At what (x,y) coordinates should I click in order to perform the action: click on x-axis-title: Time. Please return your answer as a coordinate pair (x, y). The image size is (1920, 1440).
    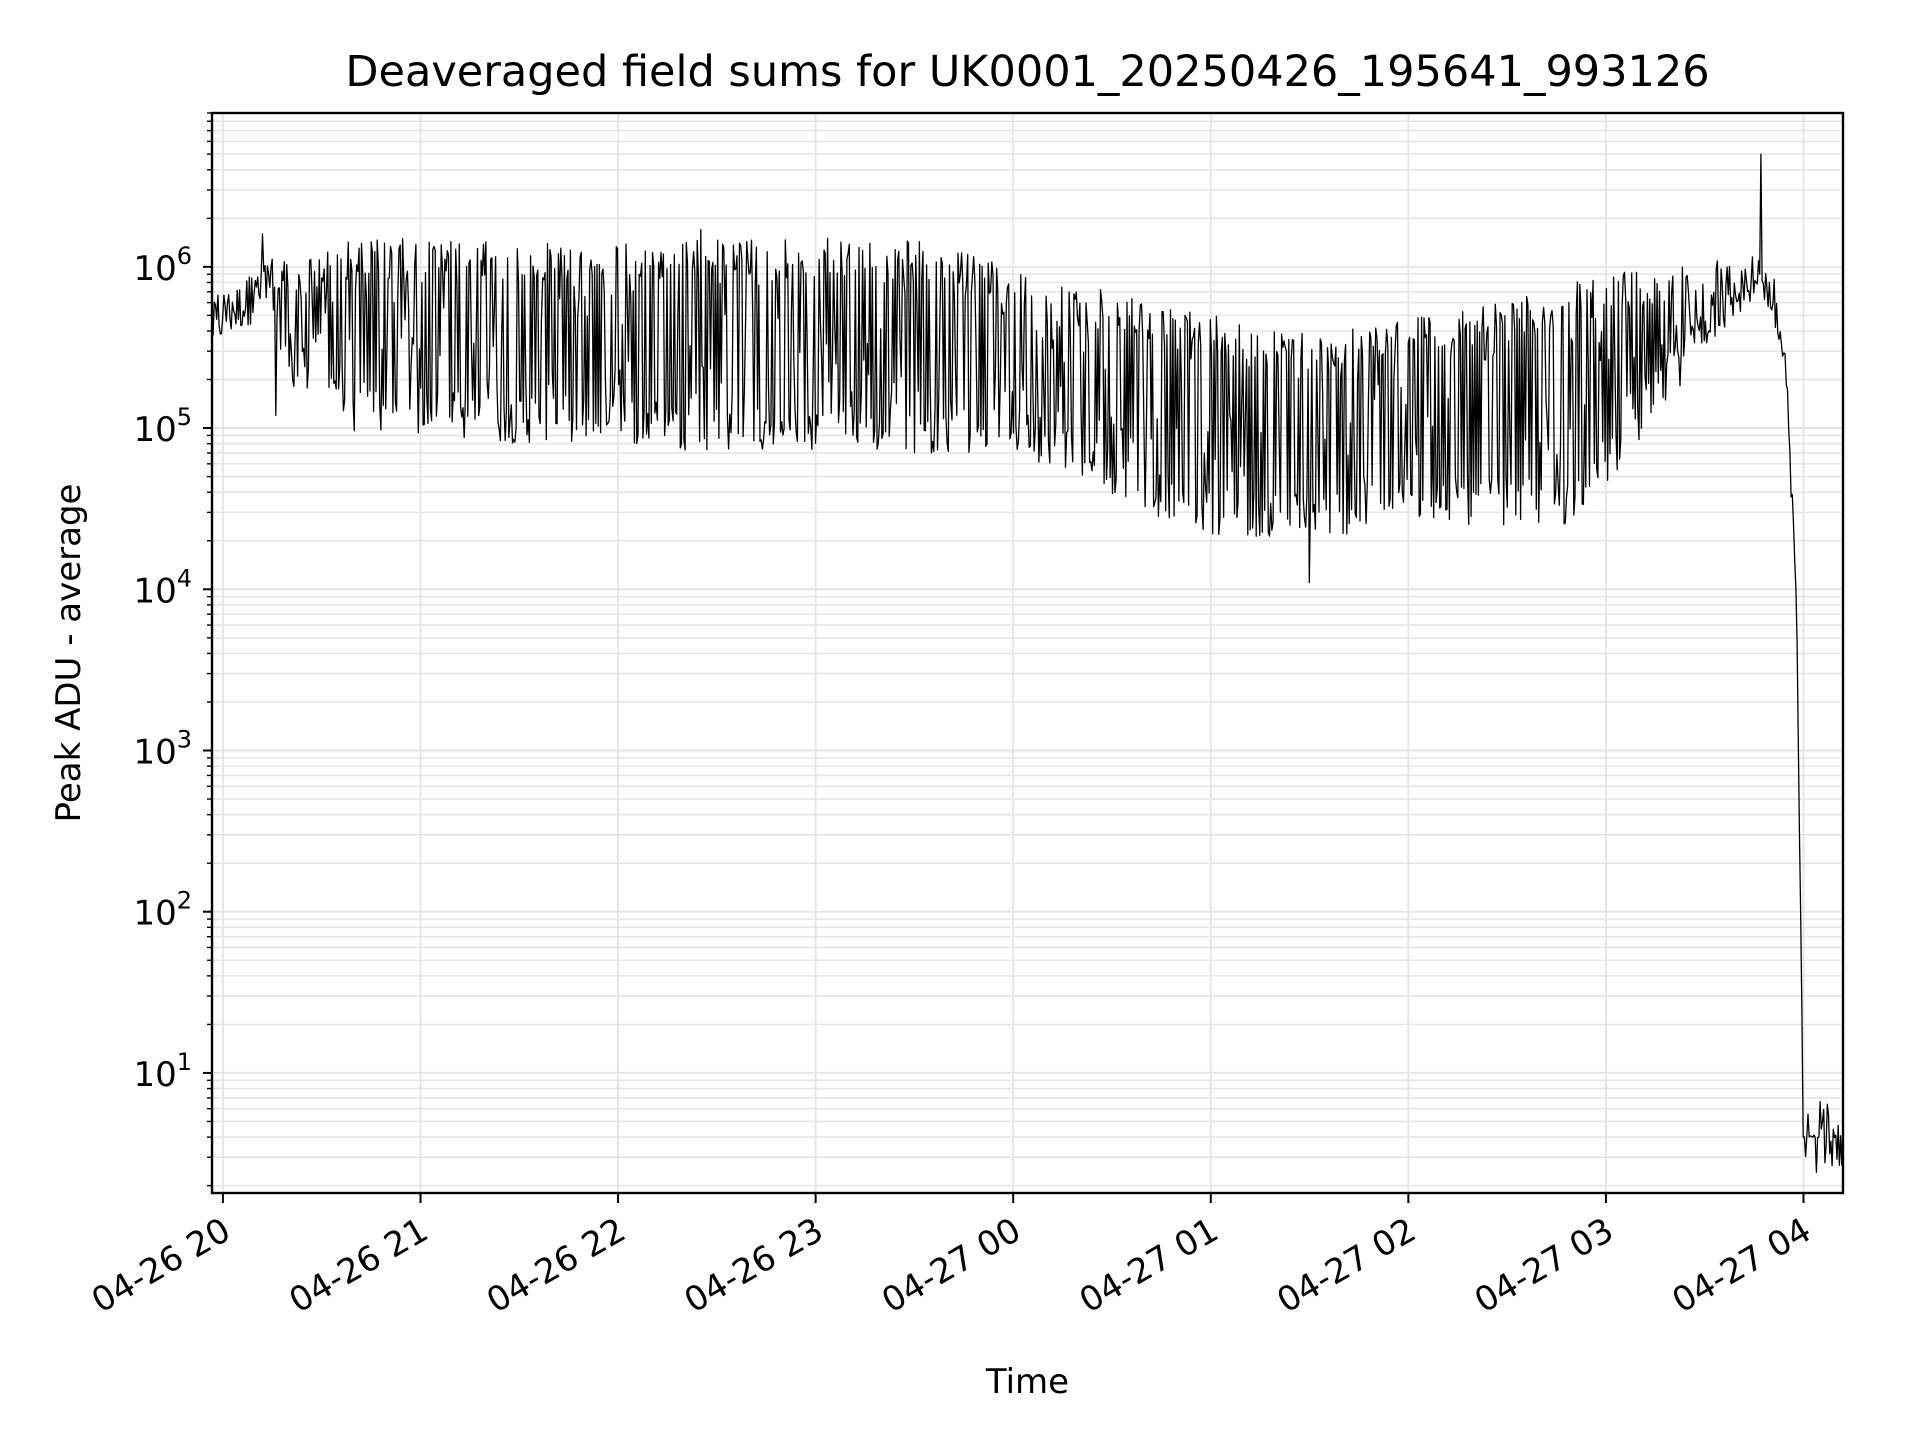
    Looking at the image, I should click on (1027, 1382).